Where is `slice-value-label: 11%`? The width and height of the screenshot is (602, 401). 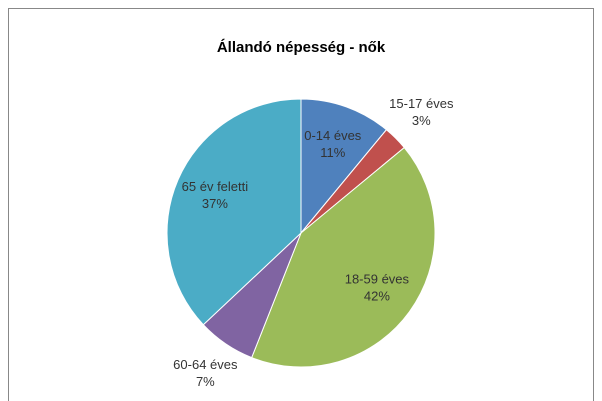 slice-value-label: 11% is located at coordinates (332, 152).